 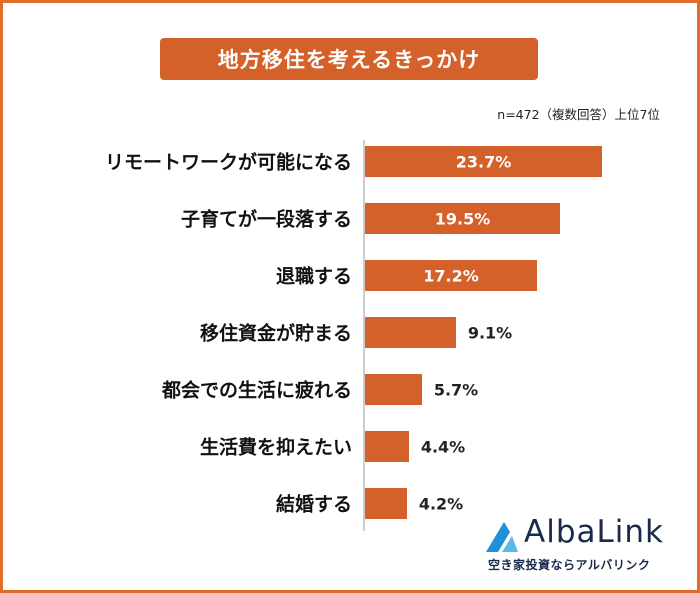 What do you see at coordinates (349, 59) in the screenshot?
I see `chart-title: 地方移住を考えるきっかけ` at bounding box center [349, 59].